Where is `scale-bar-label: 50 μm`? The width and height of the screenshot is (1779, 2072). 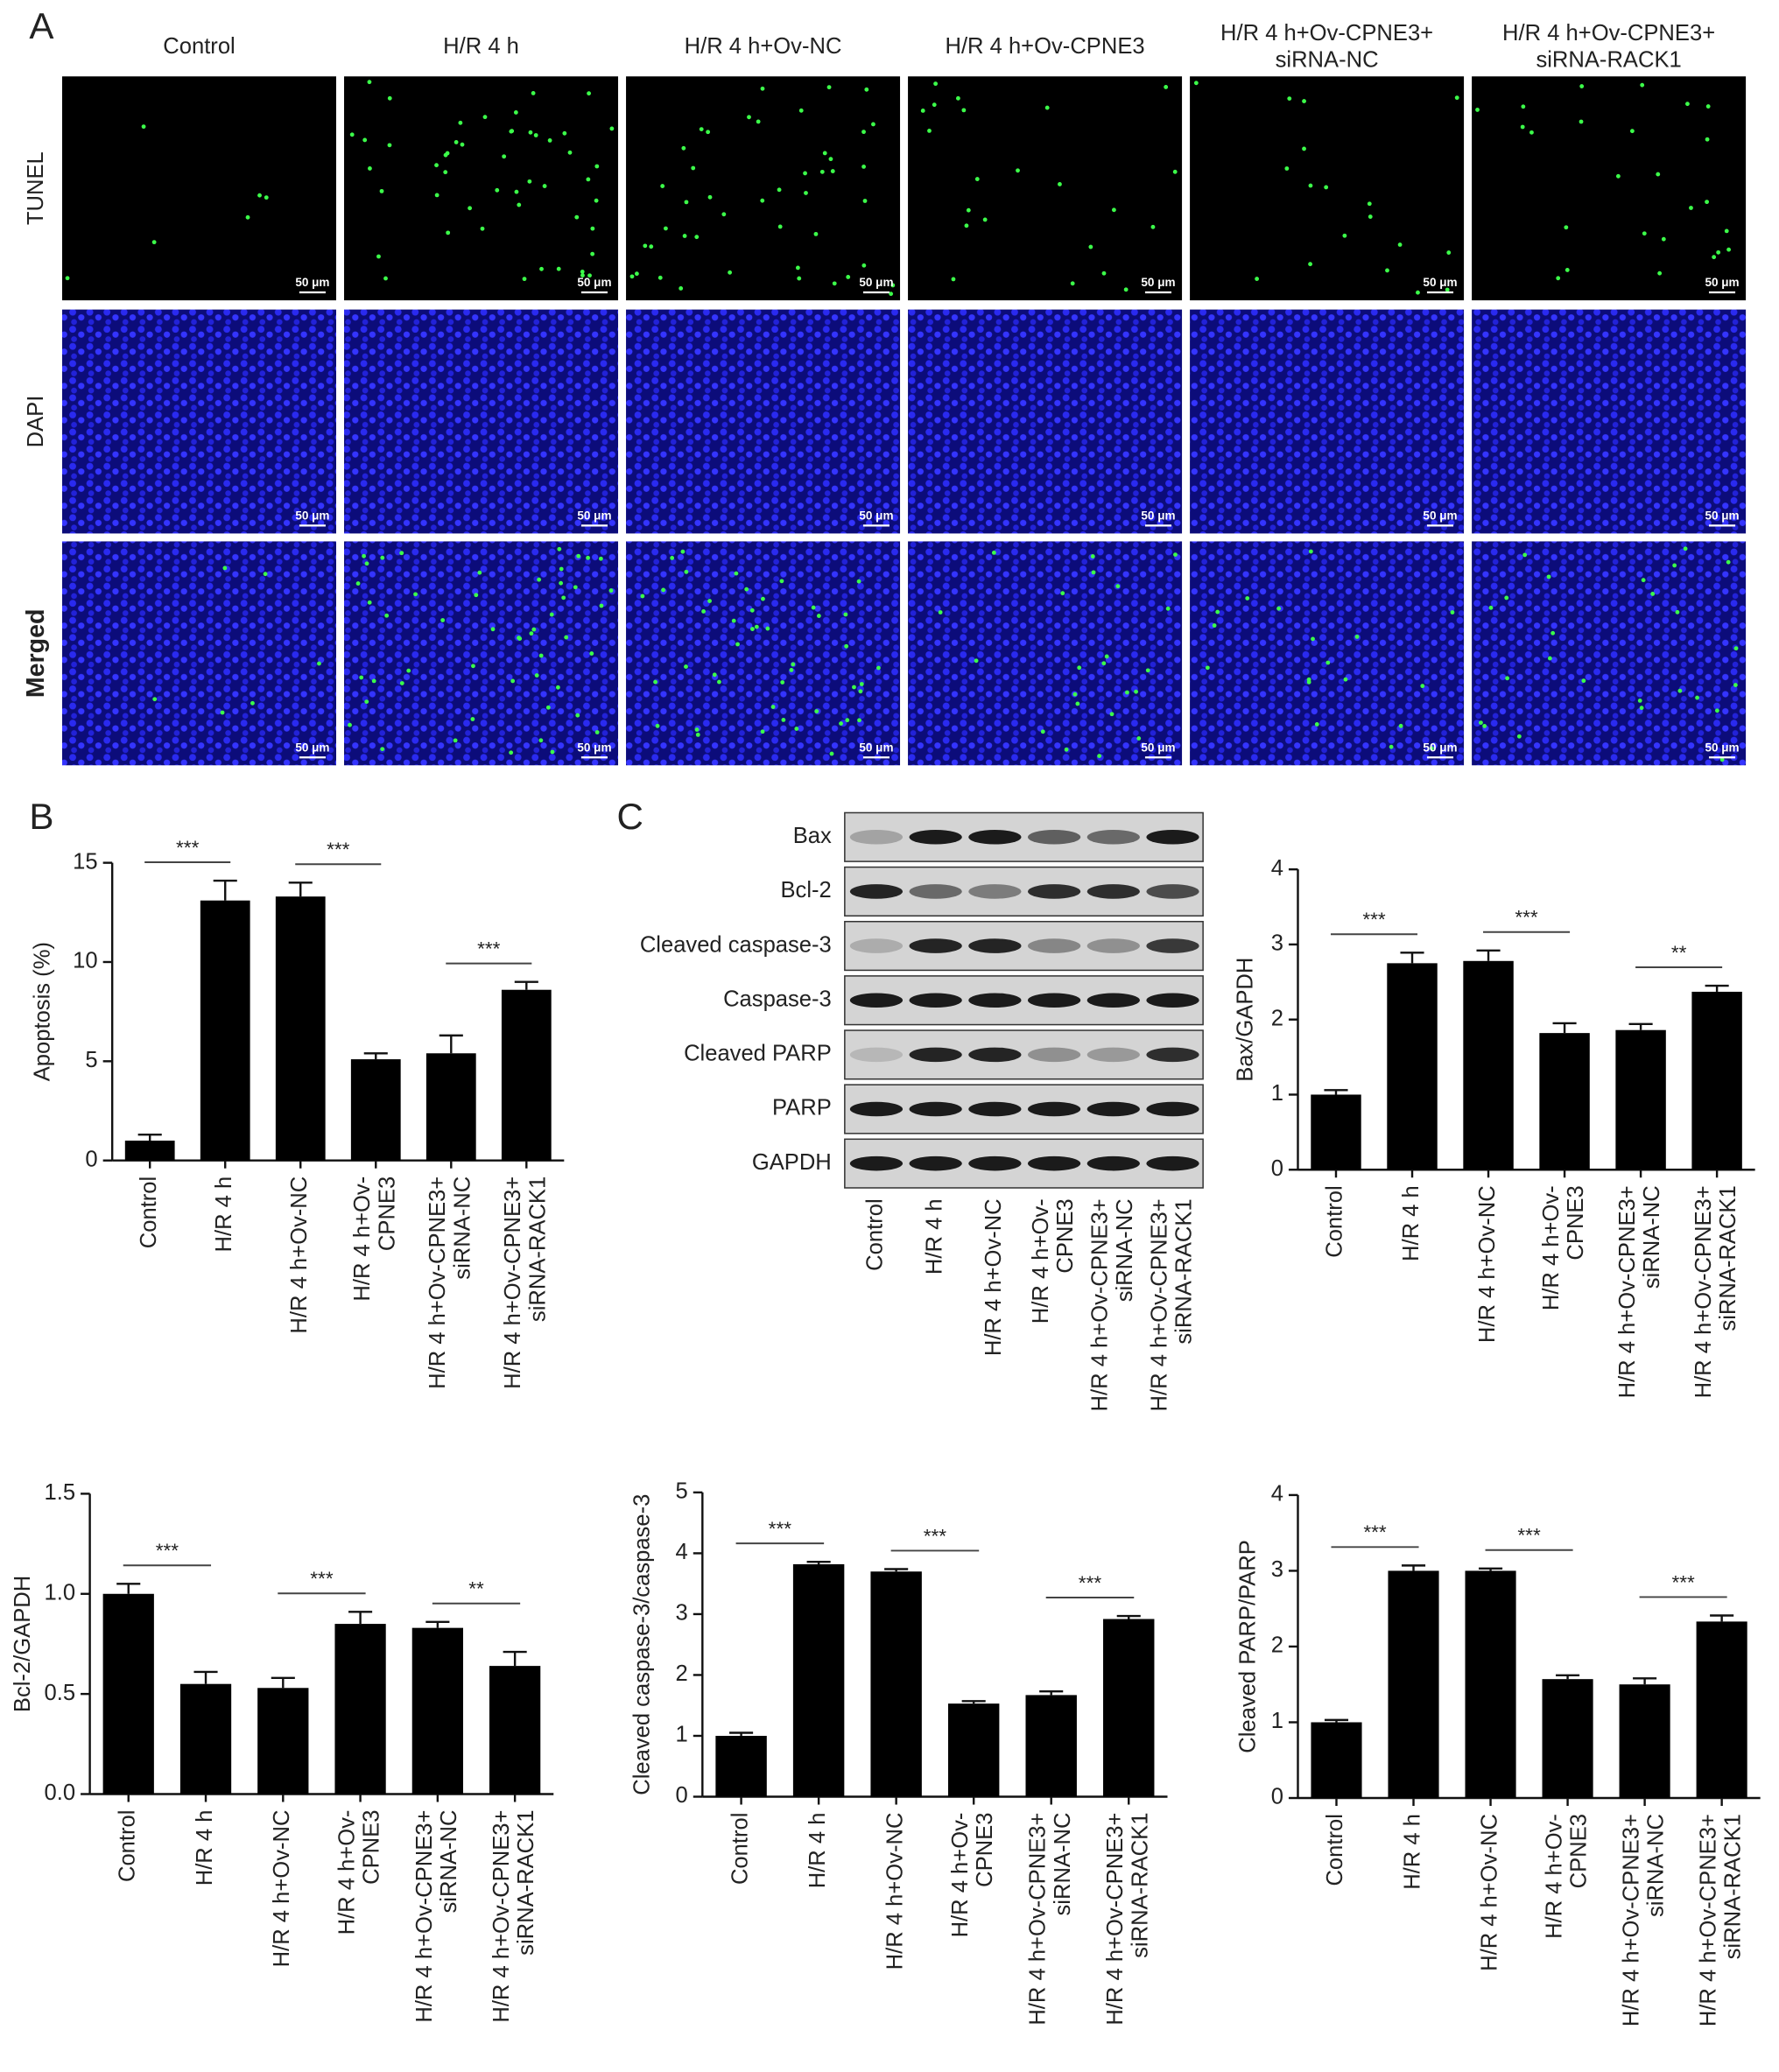
scale-bar-label: 50 μm is located at coordinates (1440, 516).